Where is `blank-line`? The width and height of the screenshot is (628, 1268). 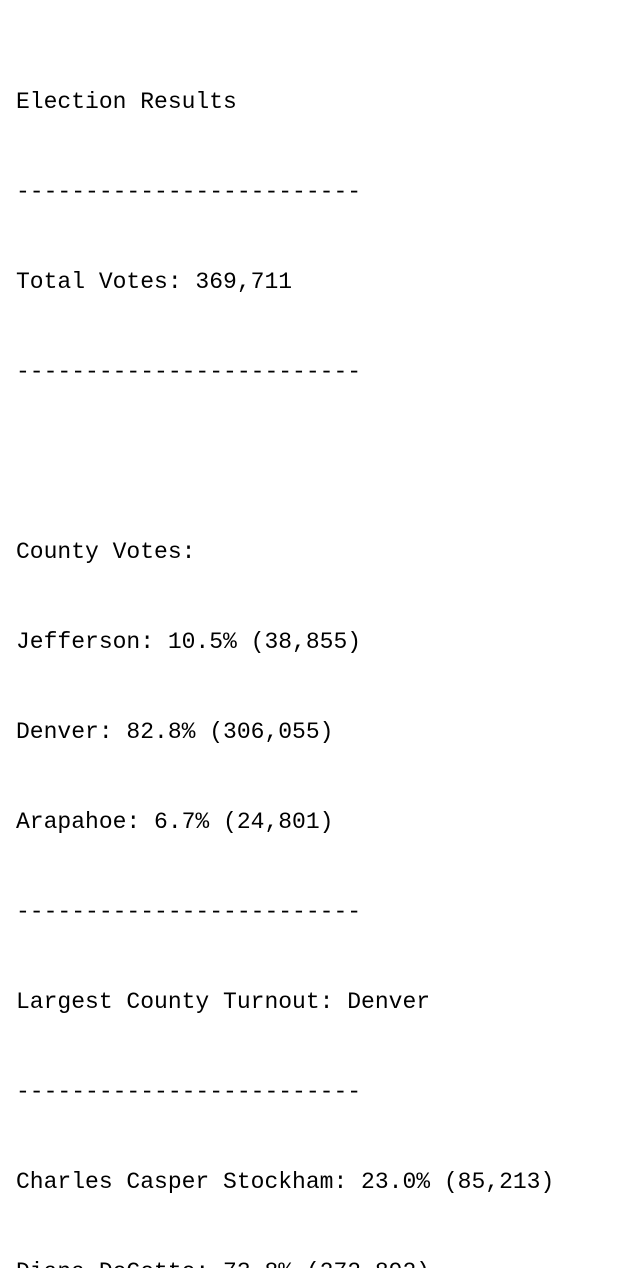
blank-line is located at coordinates (320, 462).